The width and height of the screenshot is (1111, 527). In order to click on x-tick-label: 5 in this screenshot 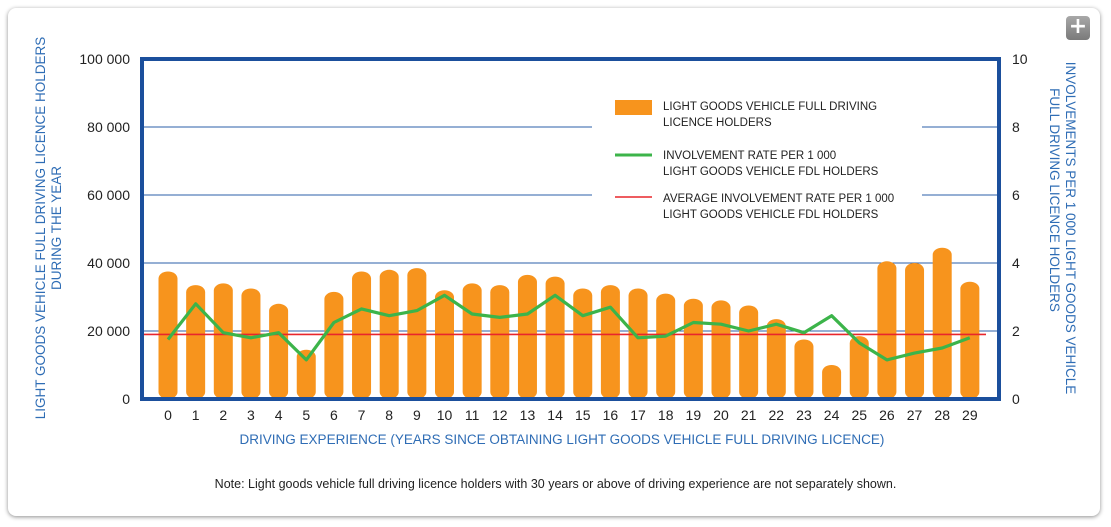, I will do `click(306, 415)`.